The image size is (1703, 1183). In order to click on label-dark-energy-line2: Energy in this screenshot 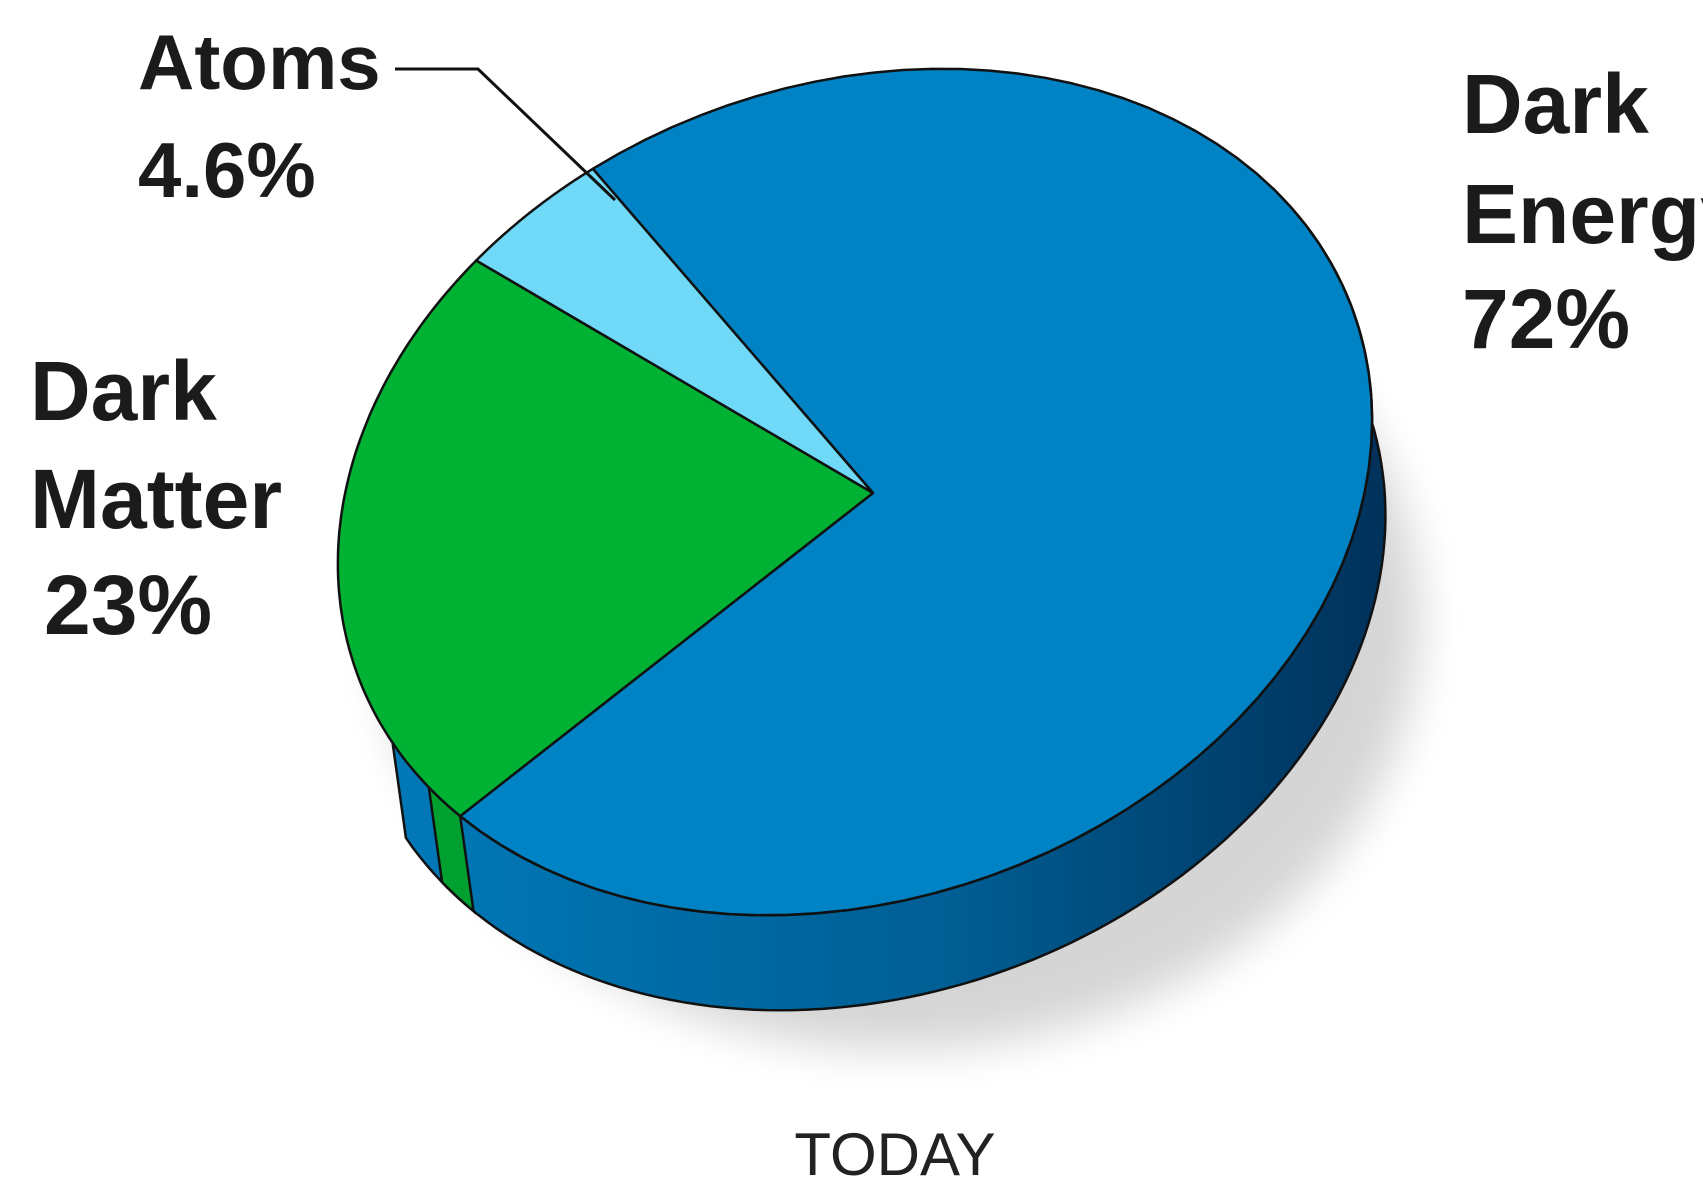, I will do `click(1582, 214)`.